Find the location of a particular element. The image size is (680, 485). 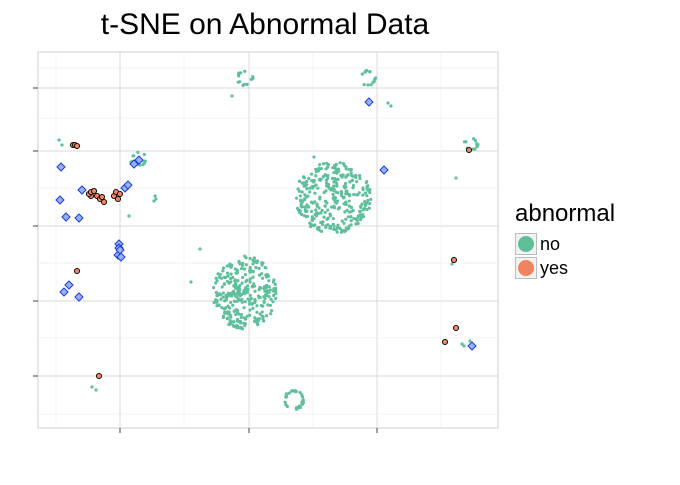

chart-title: t-SNE on Abnormal Data is located at coordinates (265, 24).